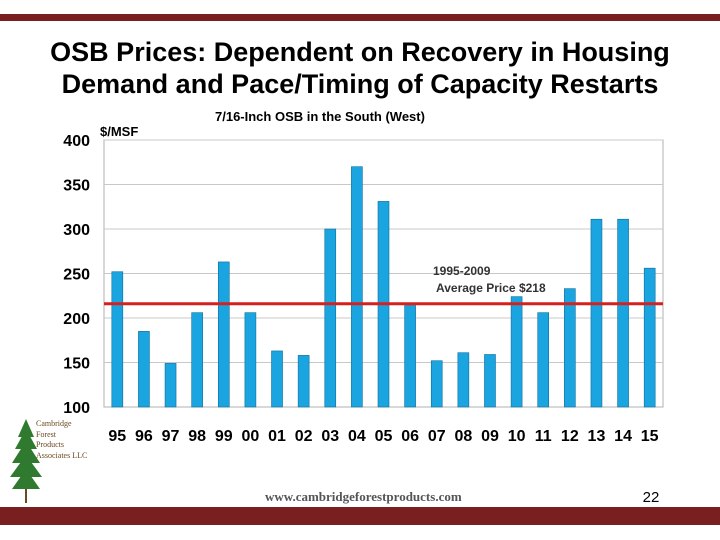 This screenshot has width=720, height=540. I want to click on x-tick-label-12: 12, so click(570, 436).